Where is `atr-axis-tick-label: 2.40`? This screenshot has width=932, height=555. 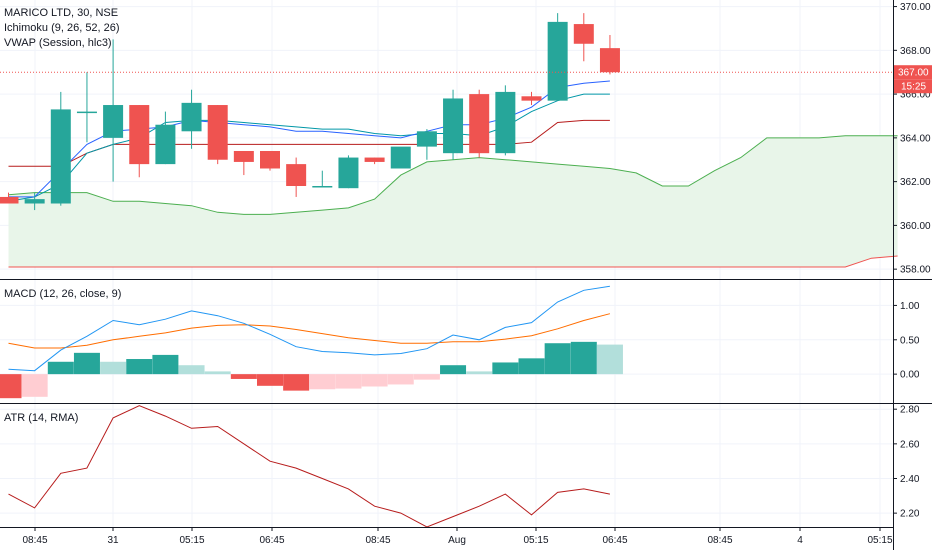 atr-axis-tick-label: 2.40 is located at coordinates (910, 479).